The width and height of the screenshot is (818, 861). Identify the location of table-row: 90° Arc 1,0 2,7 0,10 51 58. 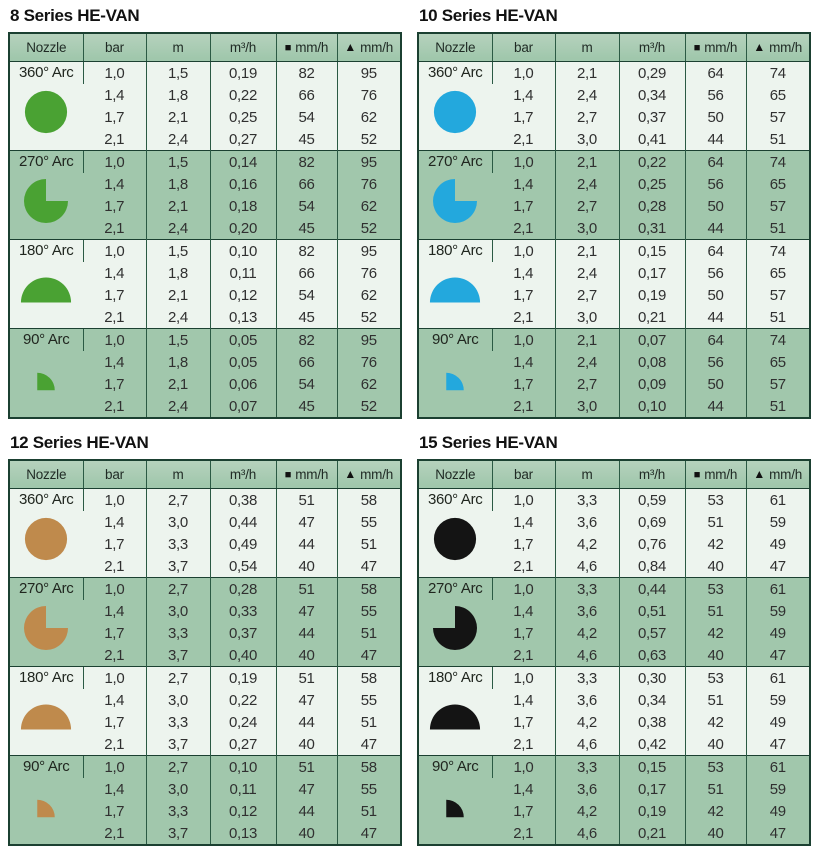
(205, 800).